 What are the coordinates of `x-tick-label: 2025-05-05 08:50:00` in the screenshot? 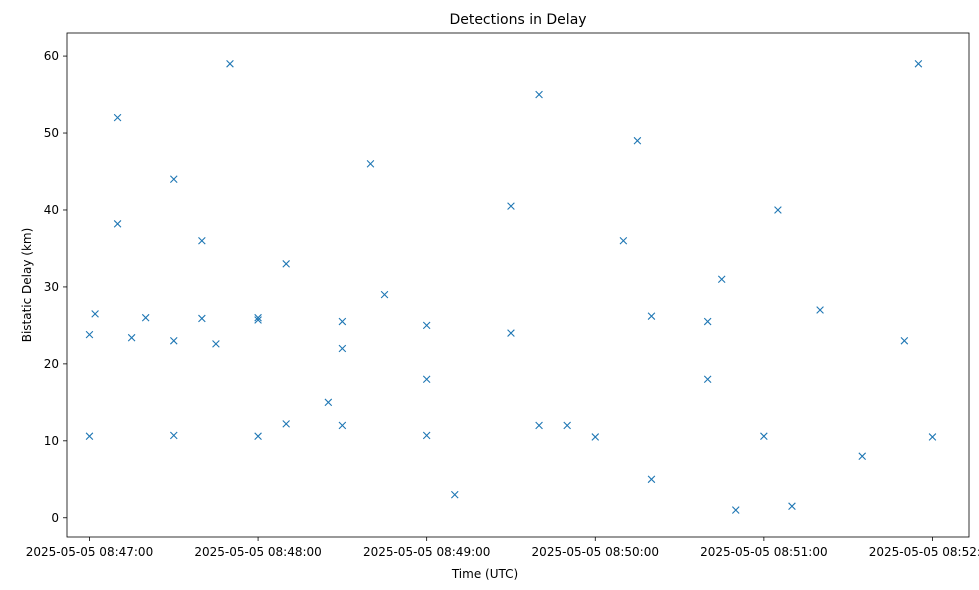 It's located at (595, 552).